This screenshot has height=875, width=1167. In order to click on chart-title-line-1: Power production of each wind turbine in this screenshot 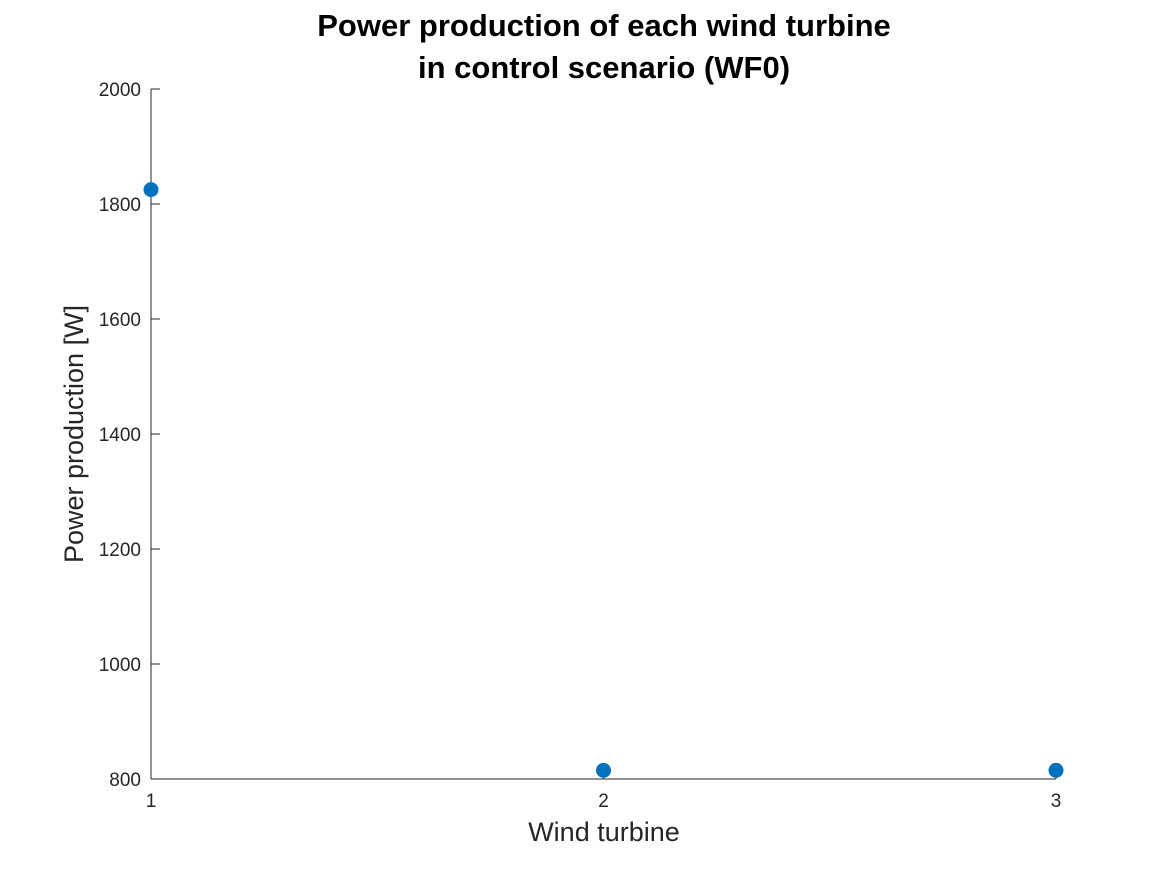, I will do `click(604, 25)`.